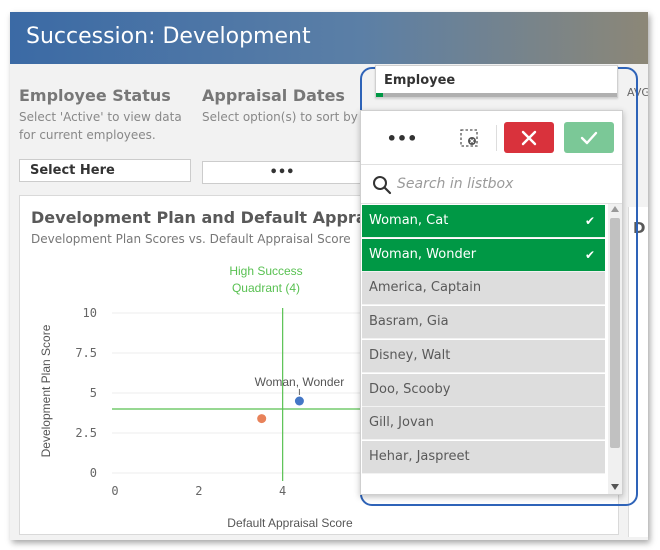 The height and width of the screenshot is (550, 660). I want to click on listbox-scrollbar, so click(615, 349).